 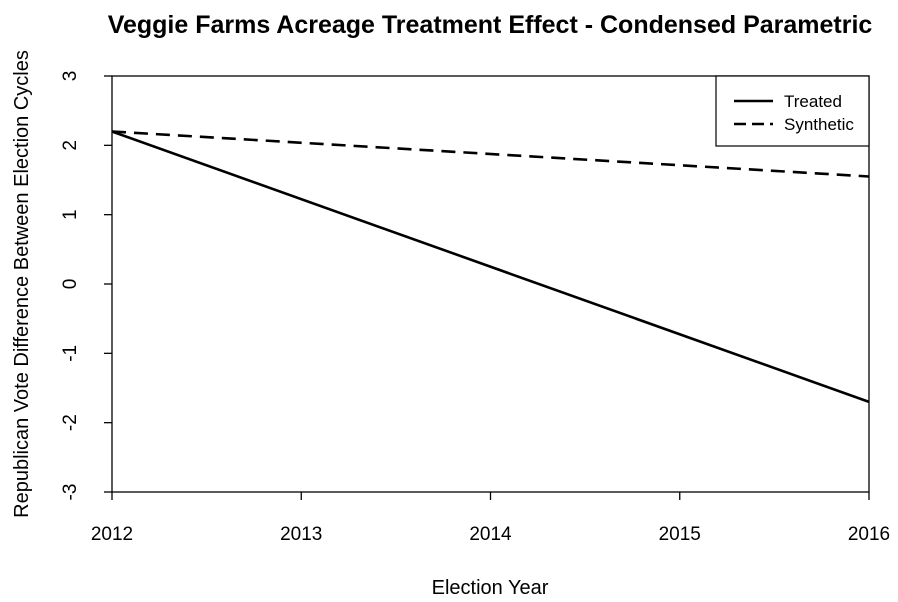 What do you see at coordinates (680, 534) in the screenshot?
I see `x-tick-label: 2015` at bounding box center [680, 534].